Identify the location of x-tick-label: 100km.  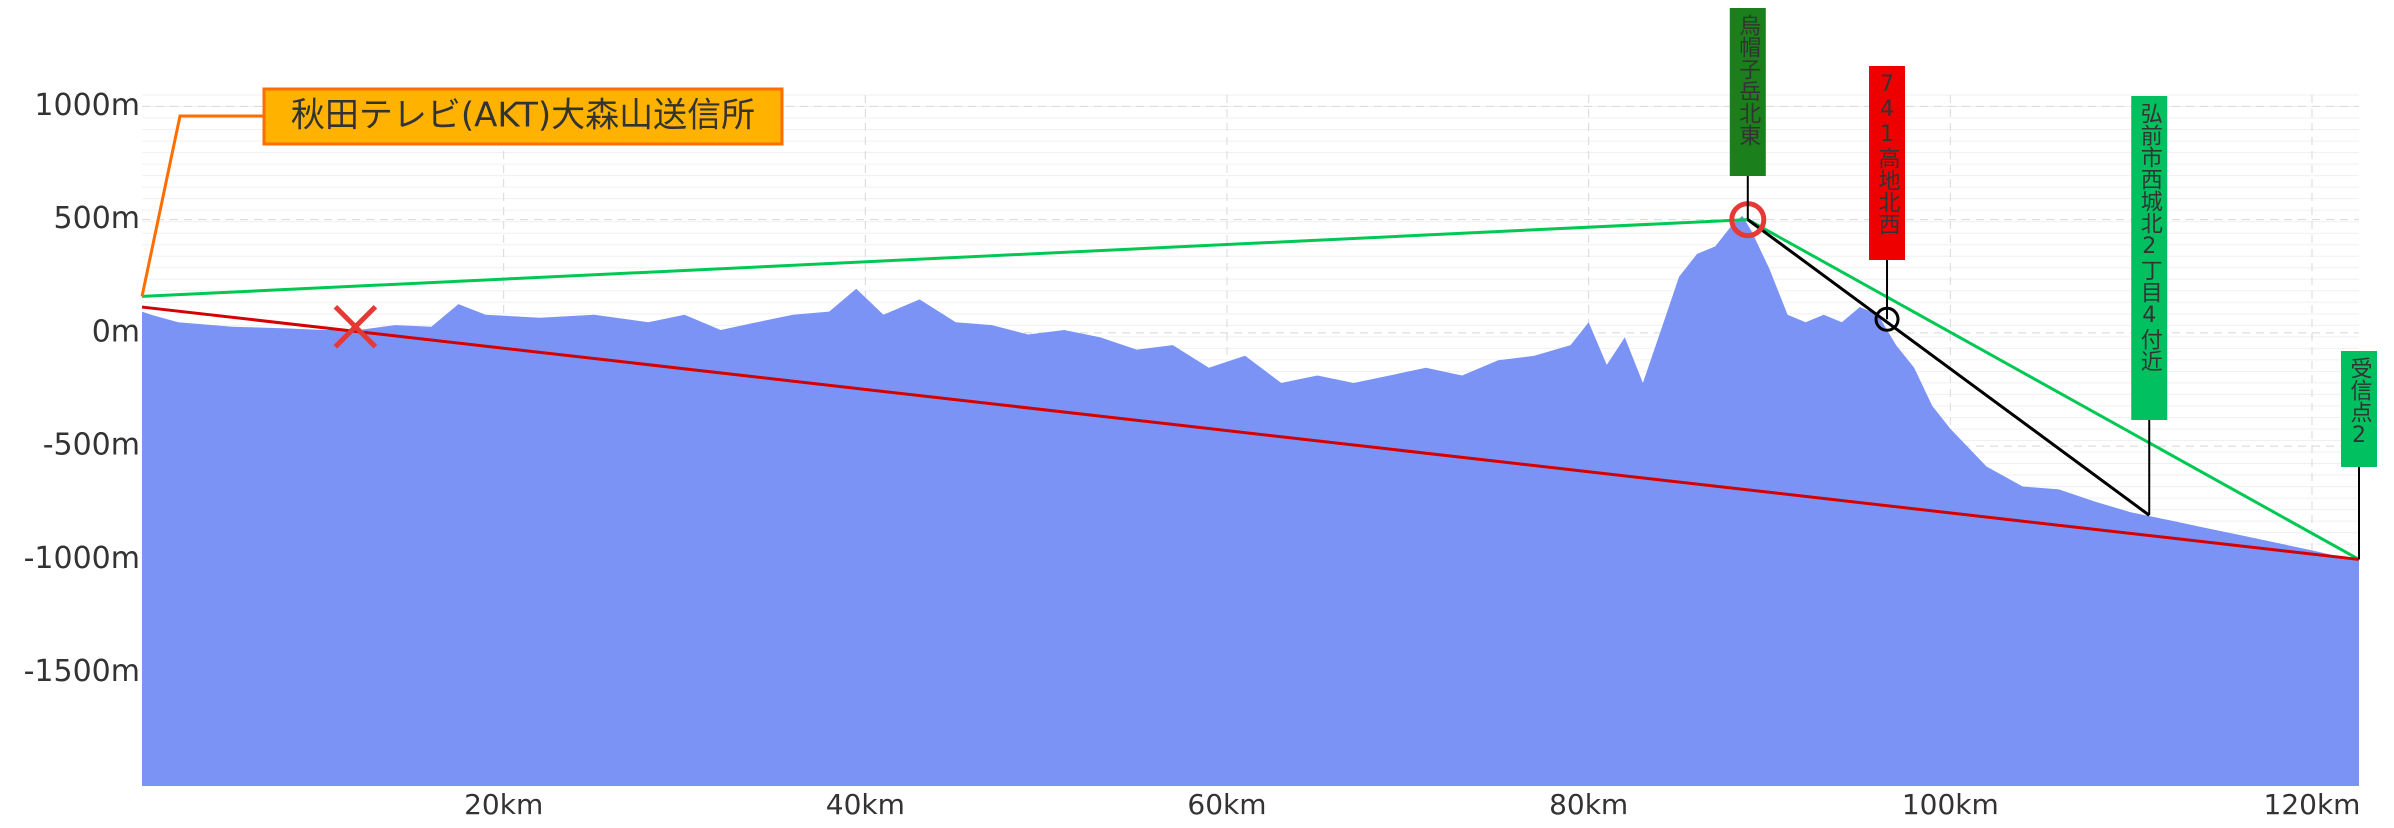
(1950, 804).